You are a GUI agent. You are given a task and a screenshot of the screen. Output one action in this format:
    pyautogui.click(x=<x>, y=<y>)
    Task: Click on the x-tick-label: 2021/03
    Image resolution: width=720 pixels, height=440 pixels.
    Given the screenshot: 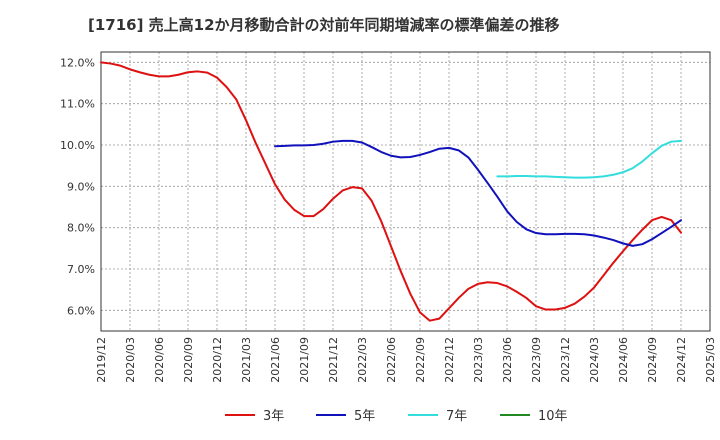 What is the action you would take?
    pyautogui.click(x=246, y=360)
    